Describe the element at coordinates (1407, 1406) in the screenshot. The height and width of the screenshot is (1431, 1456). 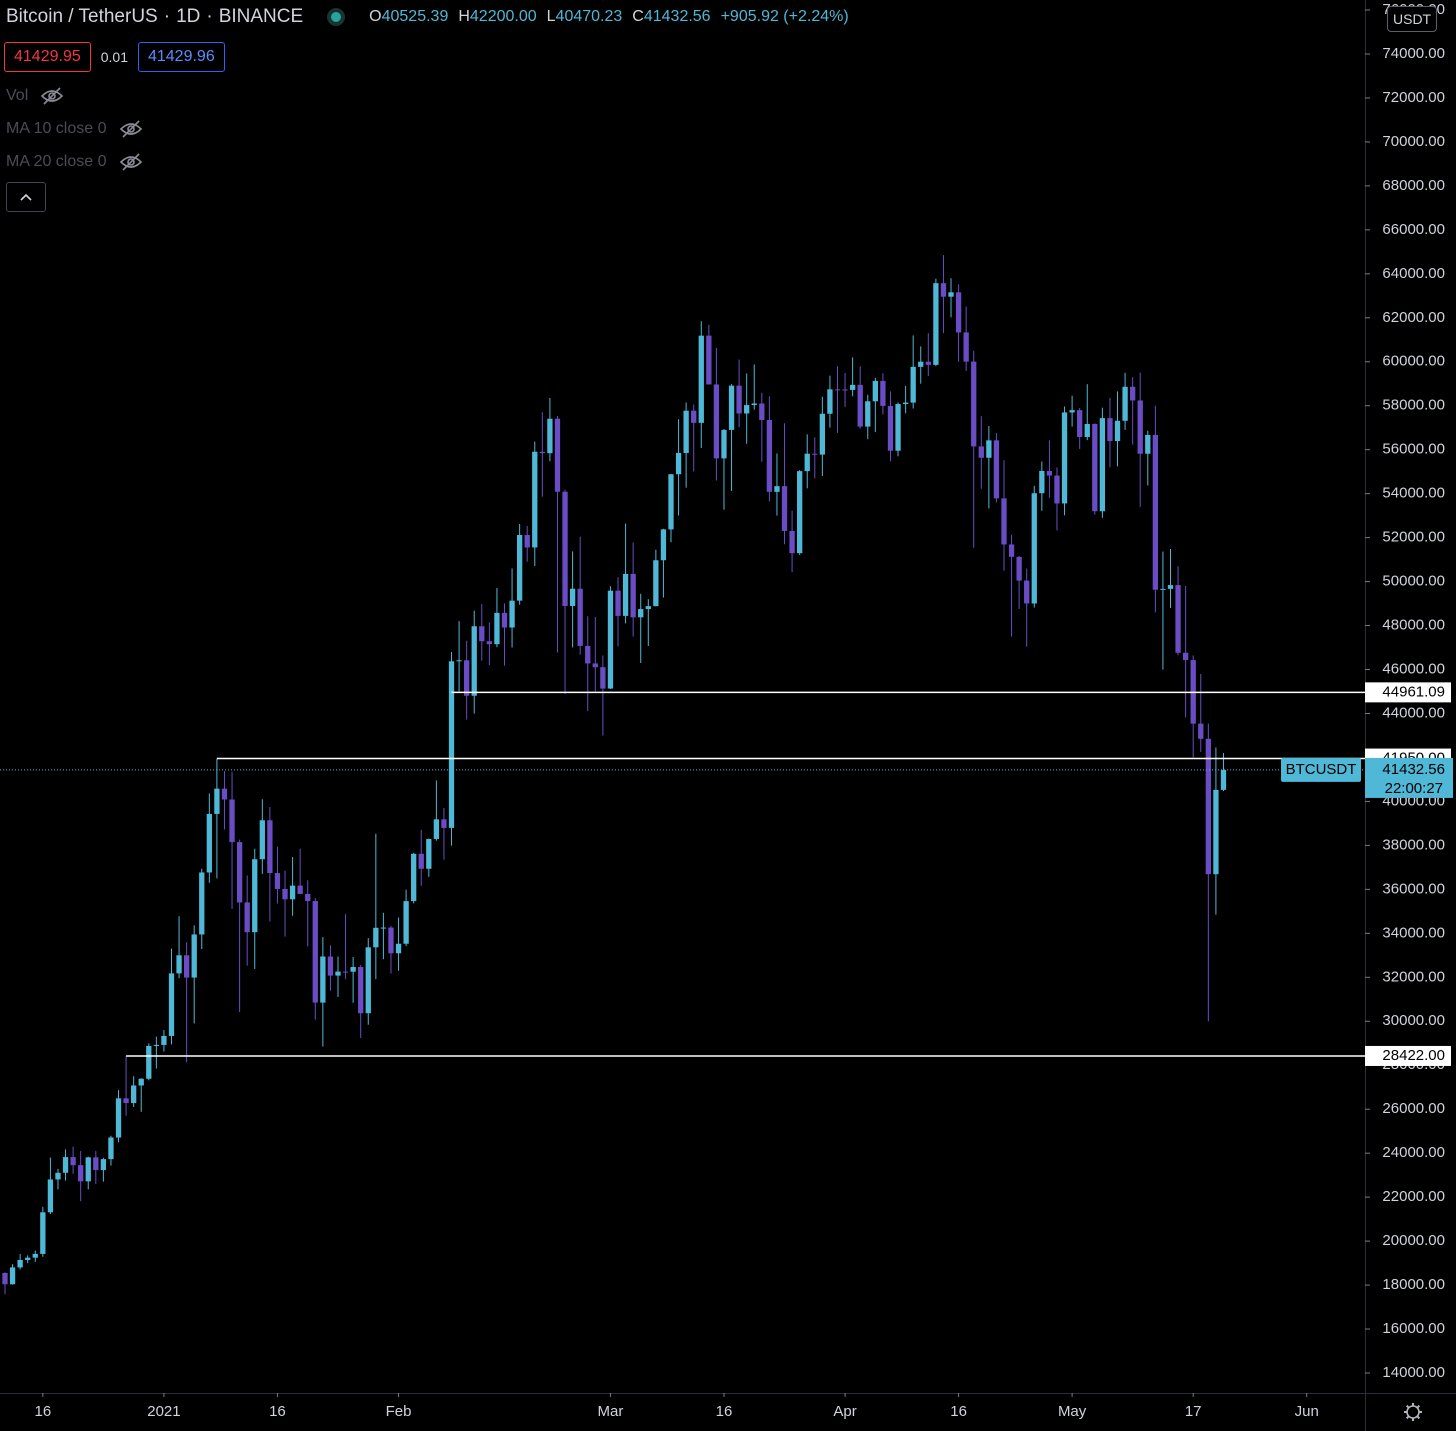
I see `gear-tooth` at that location.